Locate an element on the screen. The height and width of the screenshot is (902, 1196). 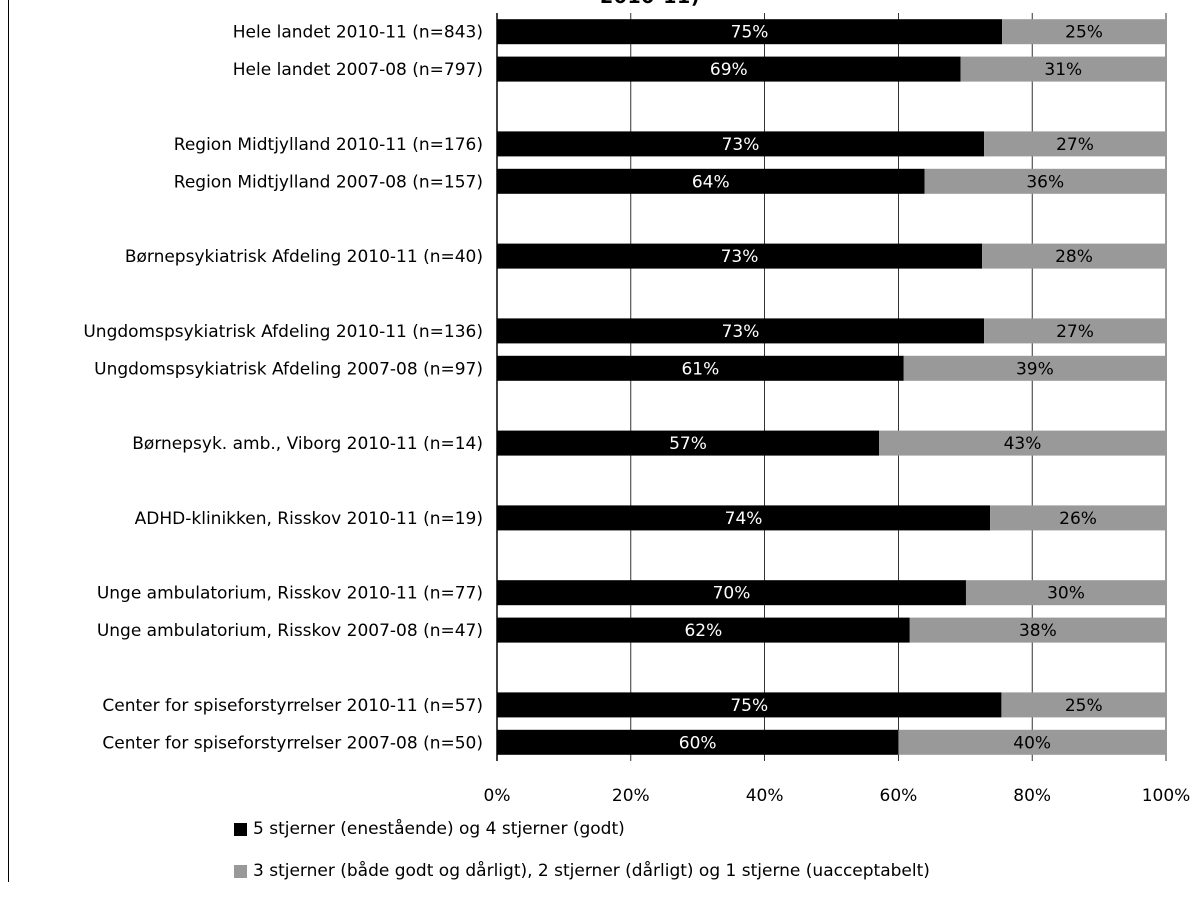
bar-data-label: 30% is located at coordinates (1066, 594).